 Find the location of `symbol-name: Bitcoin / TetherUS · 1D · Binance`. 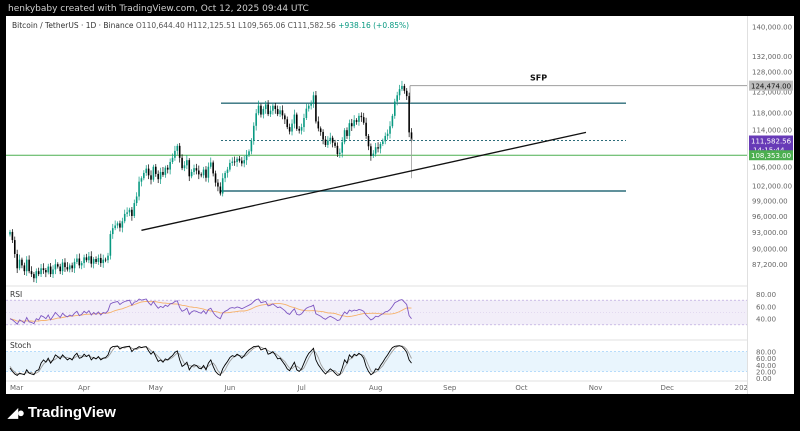

symbol-name: Bitcoin / TetherUS · 1D · Binance is located at coordinates (73, 25).